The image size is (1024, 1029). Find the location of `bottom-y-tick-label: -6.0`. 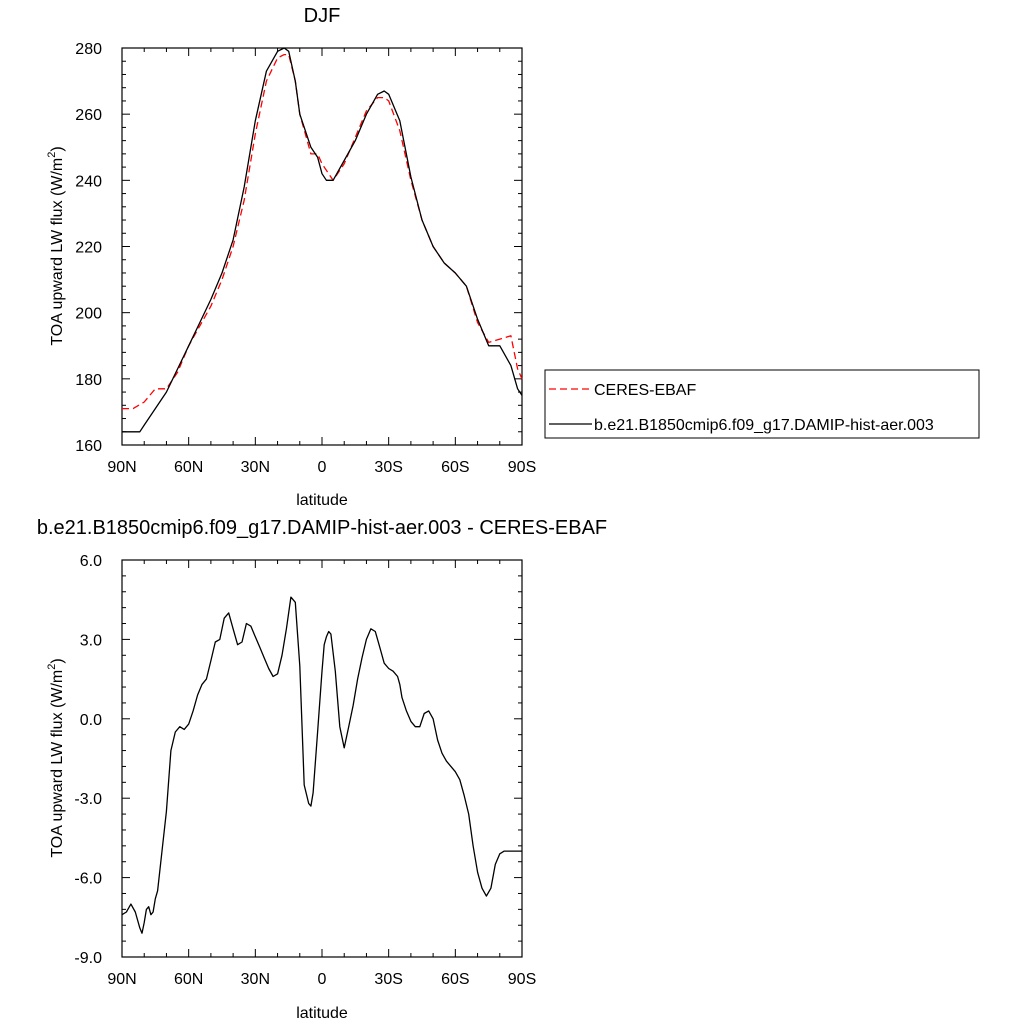

bottom-y-tick-label: -6.0 is located at coordinates (88, 879).